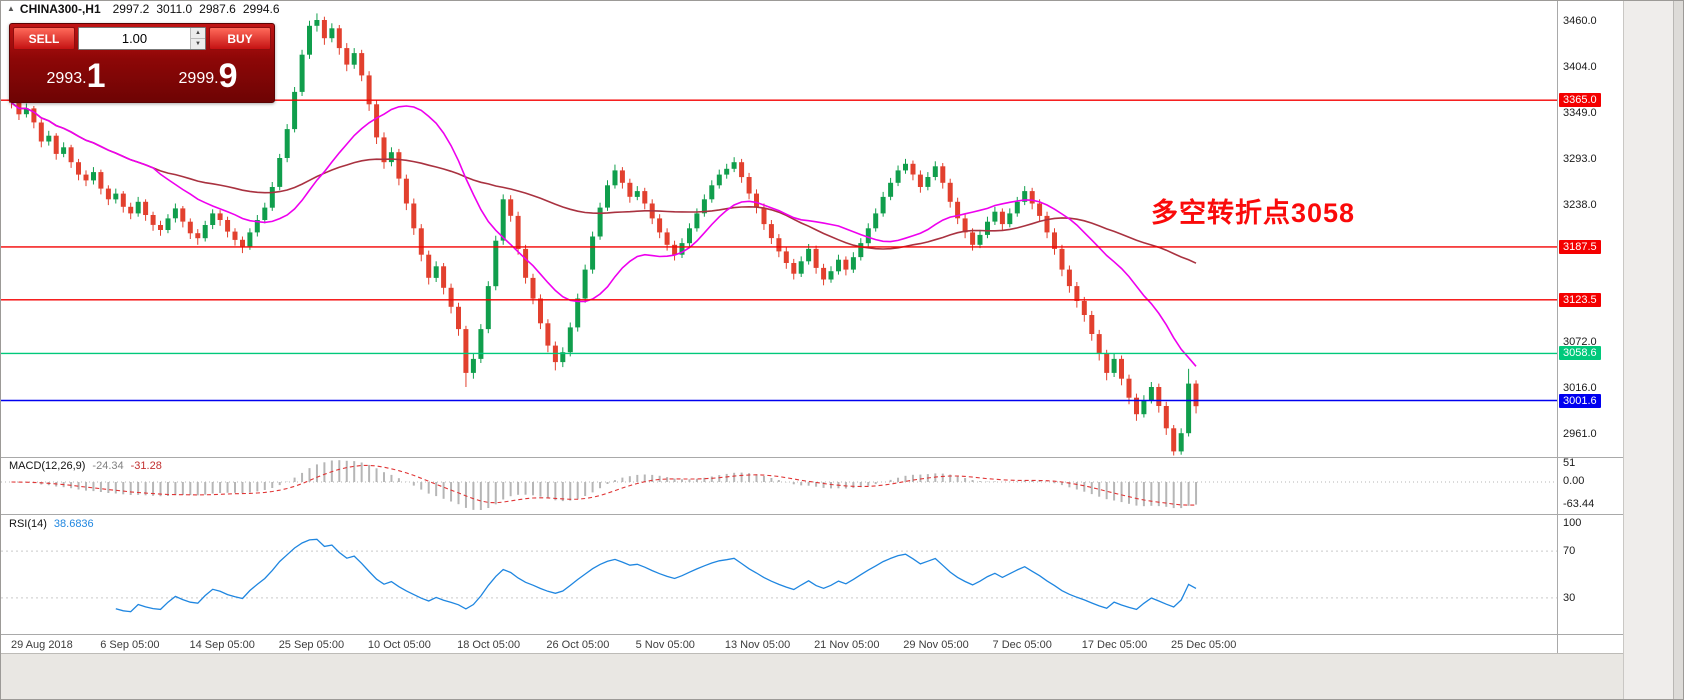 This screenshot has width=1684, height=700. Describe the element at coordinates (1580, 67) in the screenshot. I see `price-tick-label: 3404.0` at that location.